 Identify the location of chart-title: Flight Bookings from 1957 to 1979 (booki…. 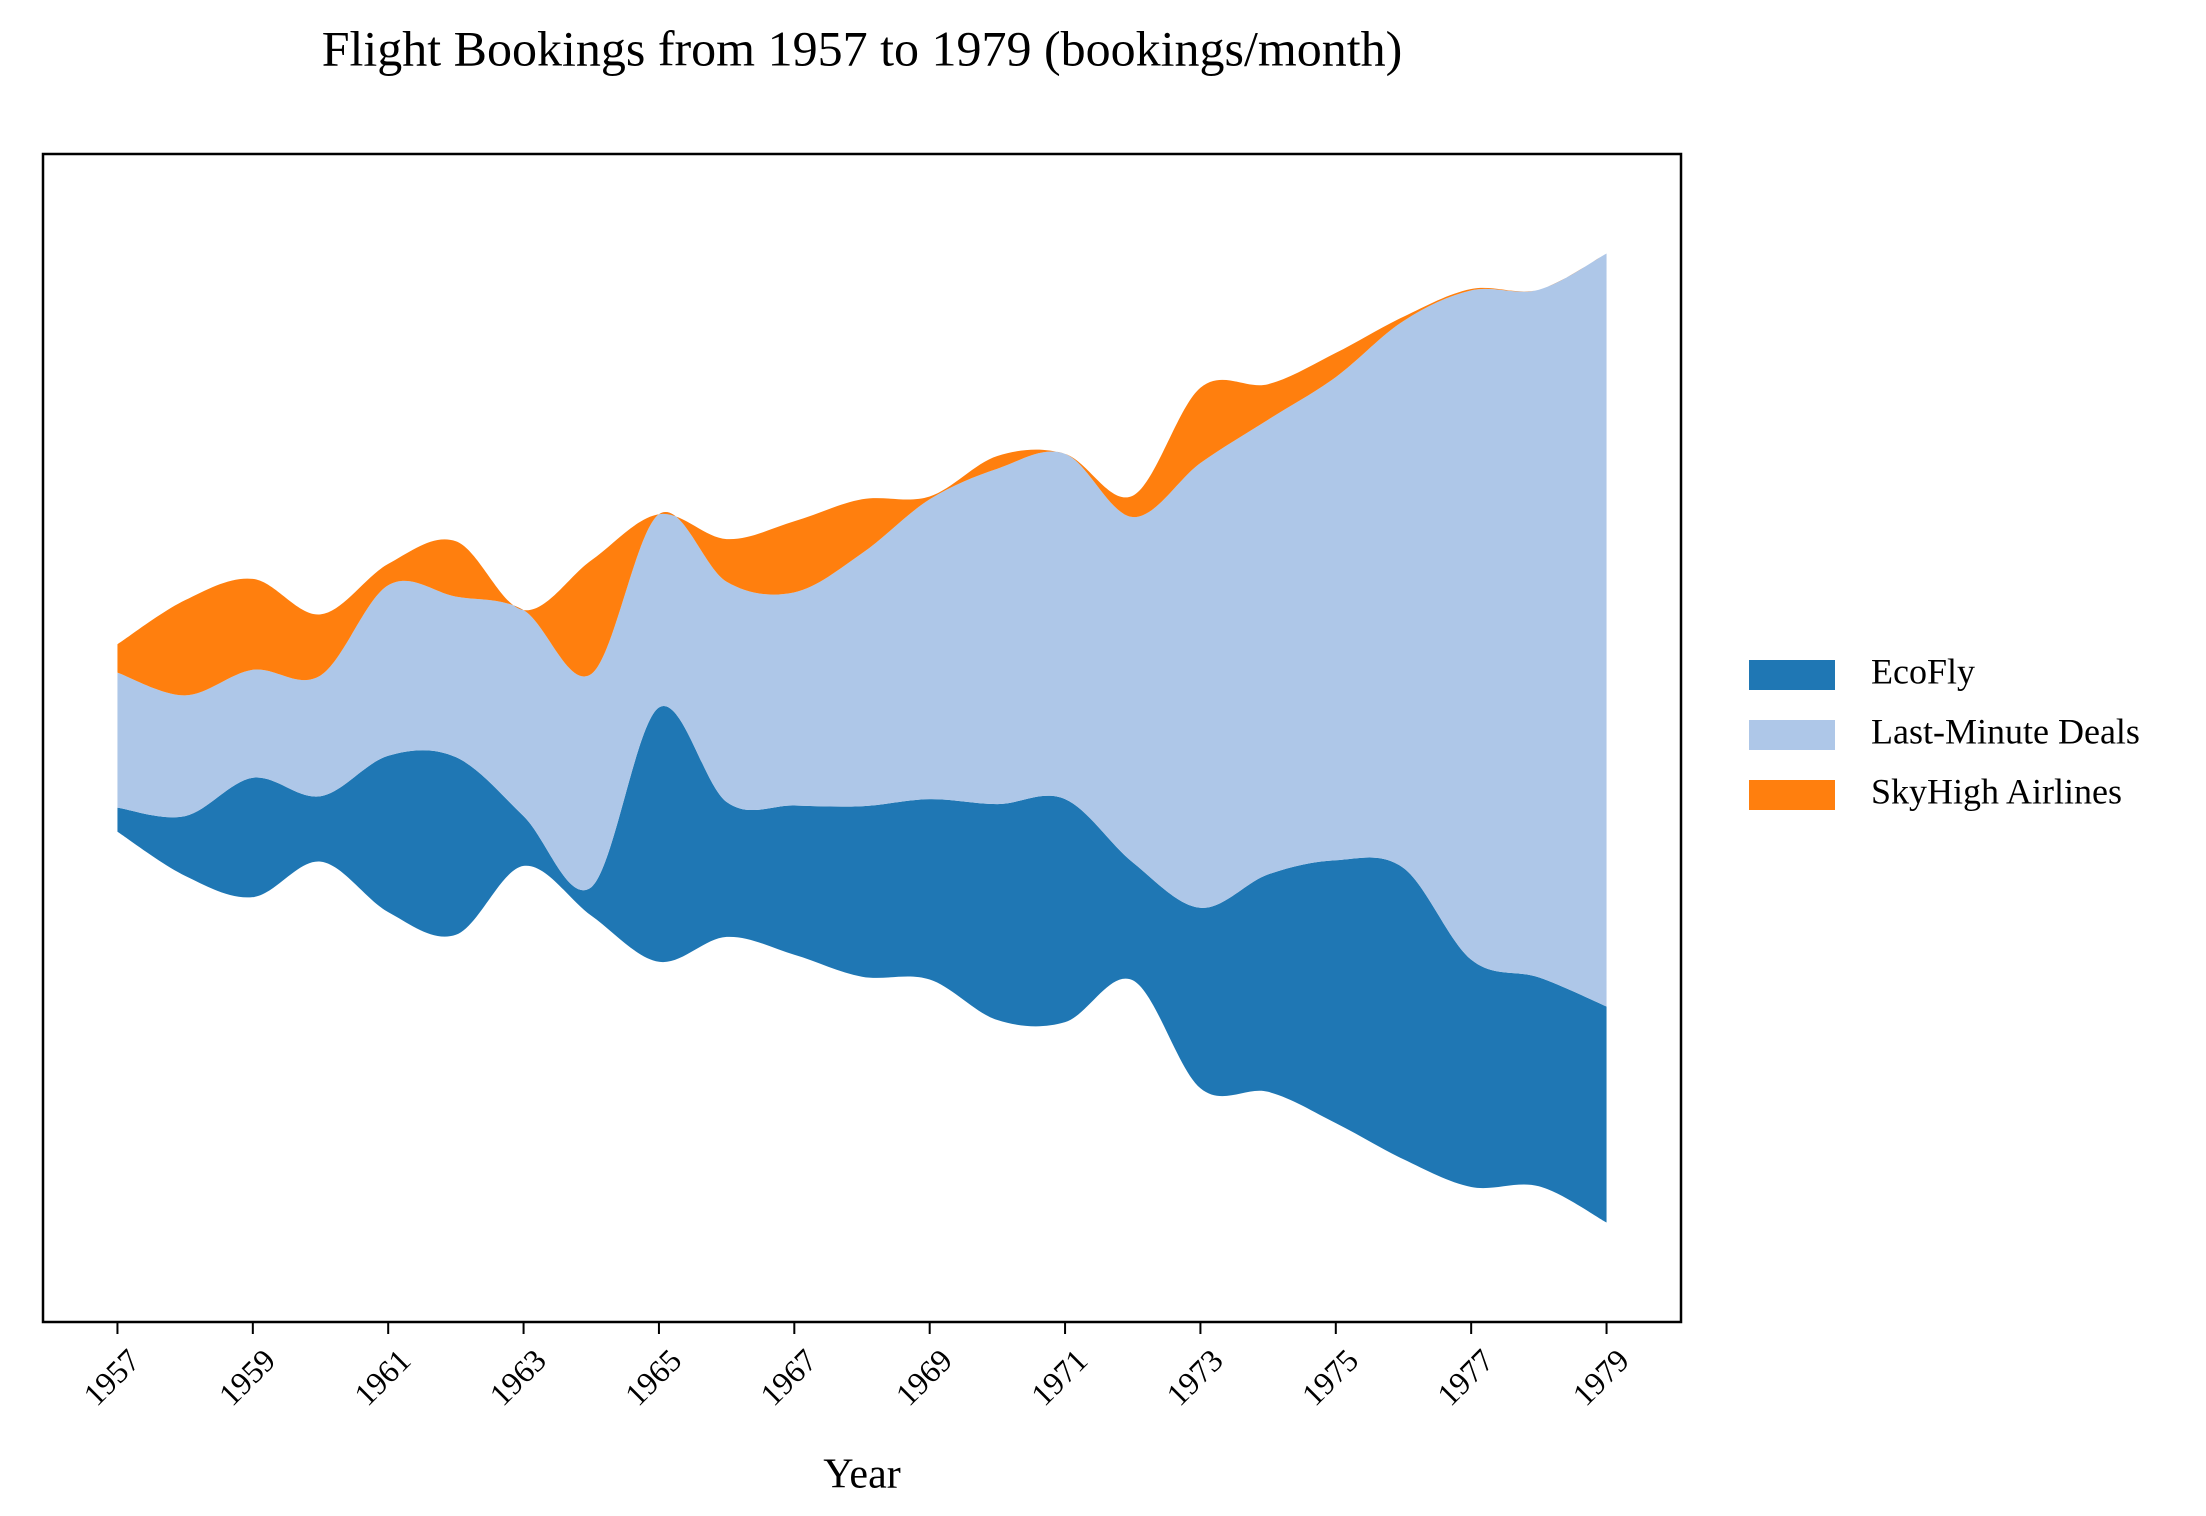
(862, 48).